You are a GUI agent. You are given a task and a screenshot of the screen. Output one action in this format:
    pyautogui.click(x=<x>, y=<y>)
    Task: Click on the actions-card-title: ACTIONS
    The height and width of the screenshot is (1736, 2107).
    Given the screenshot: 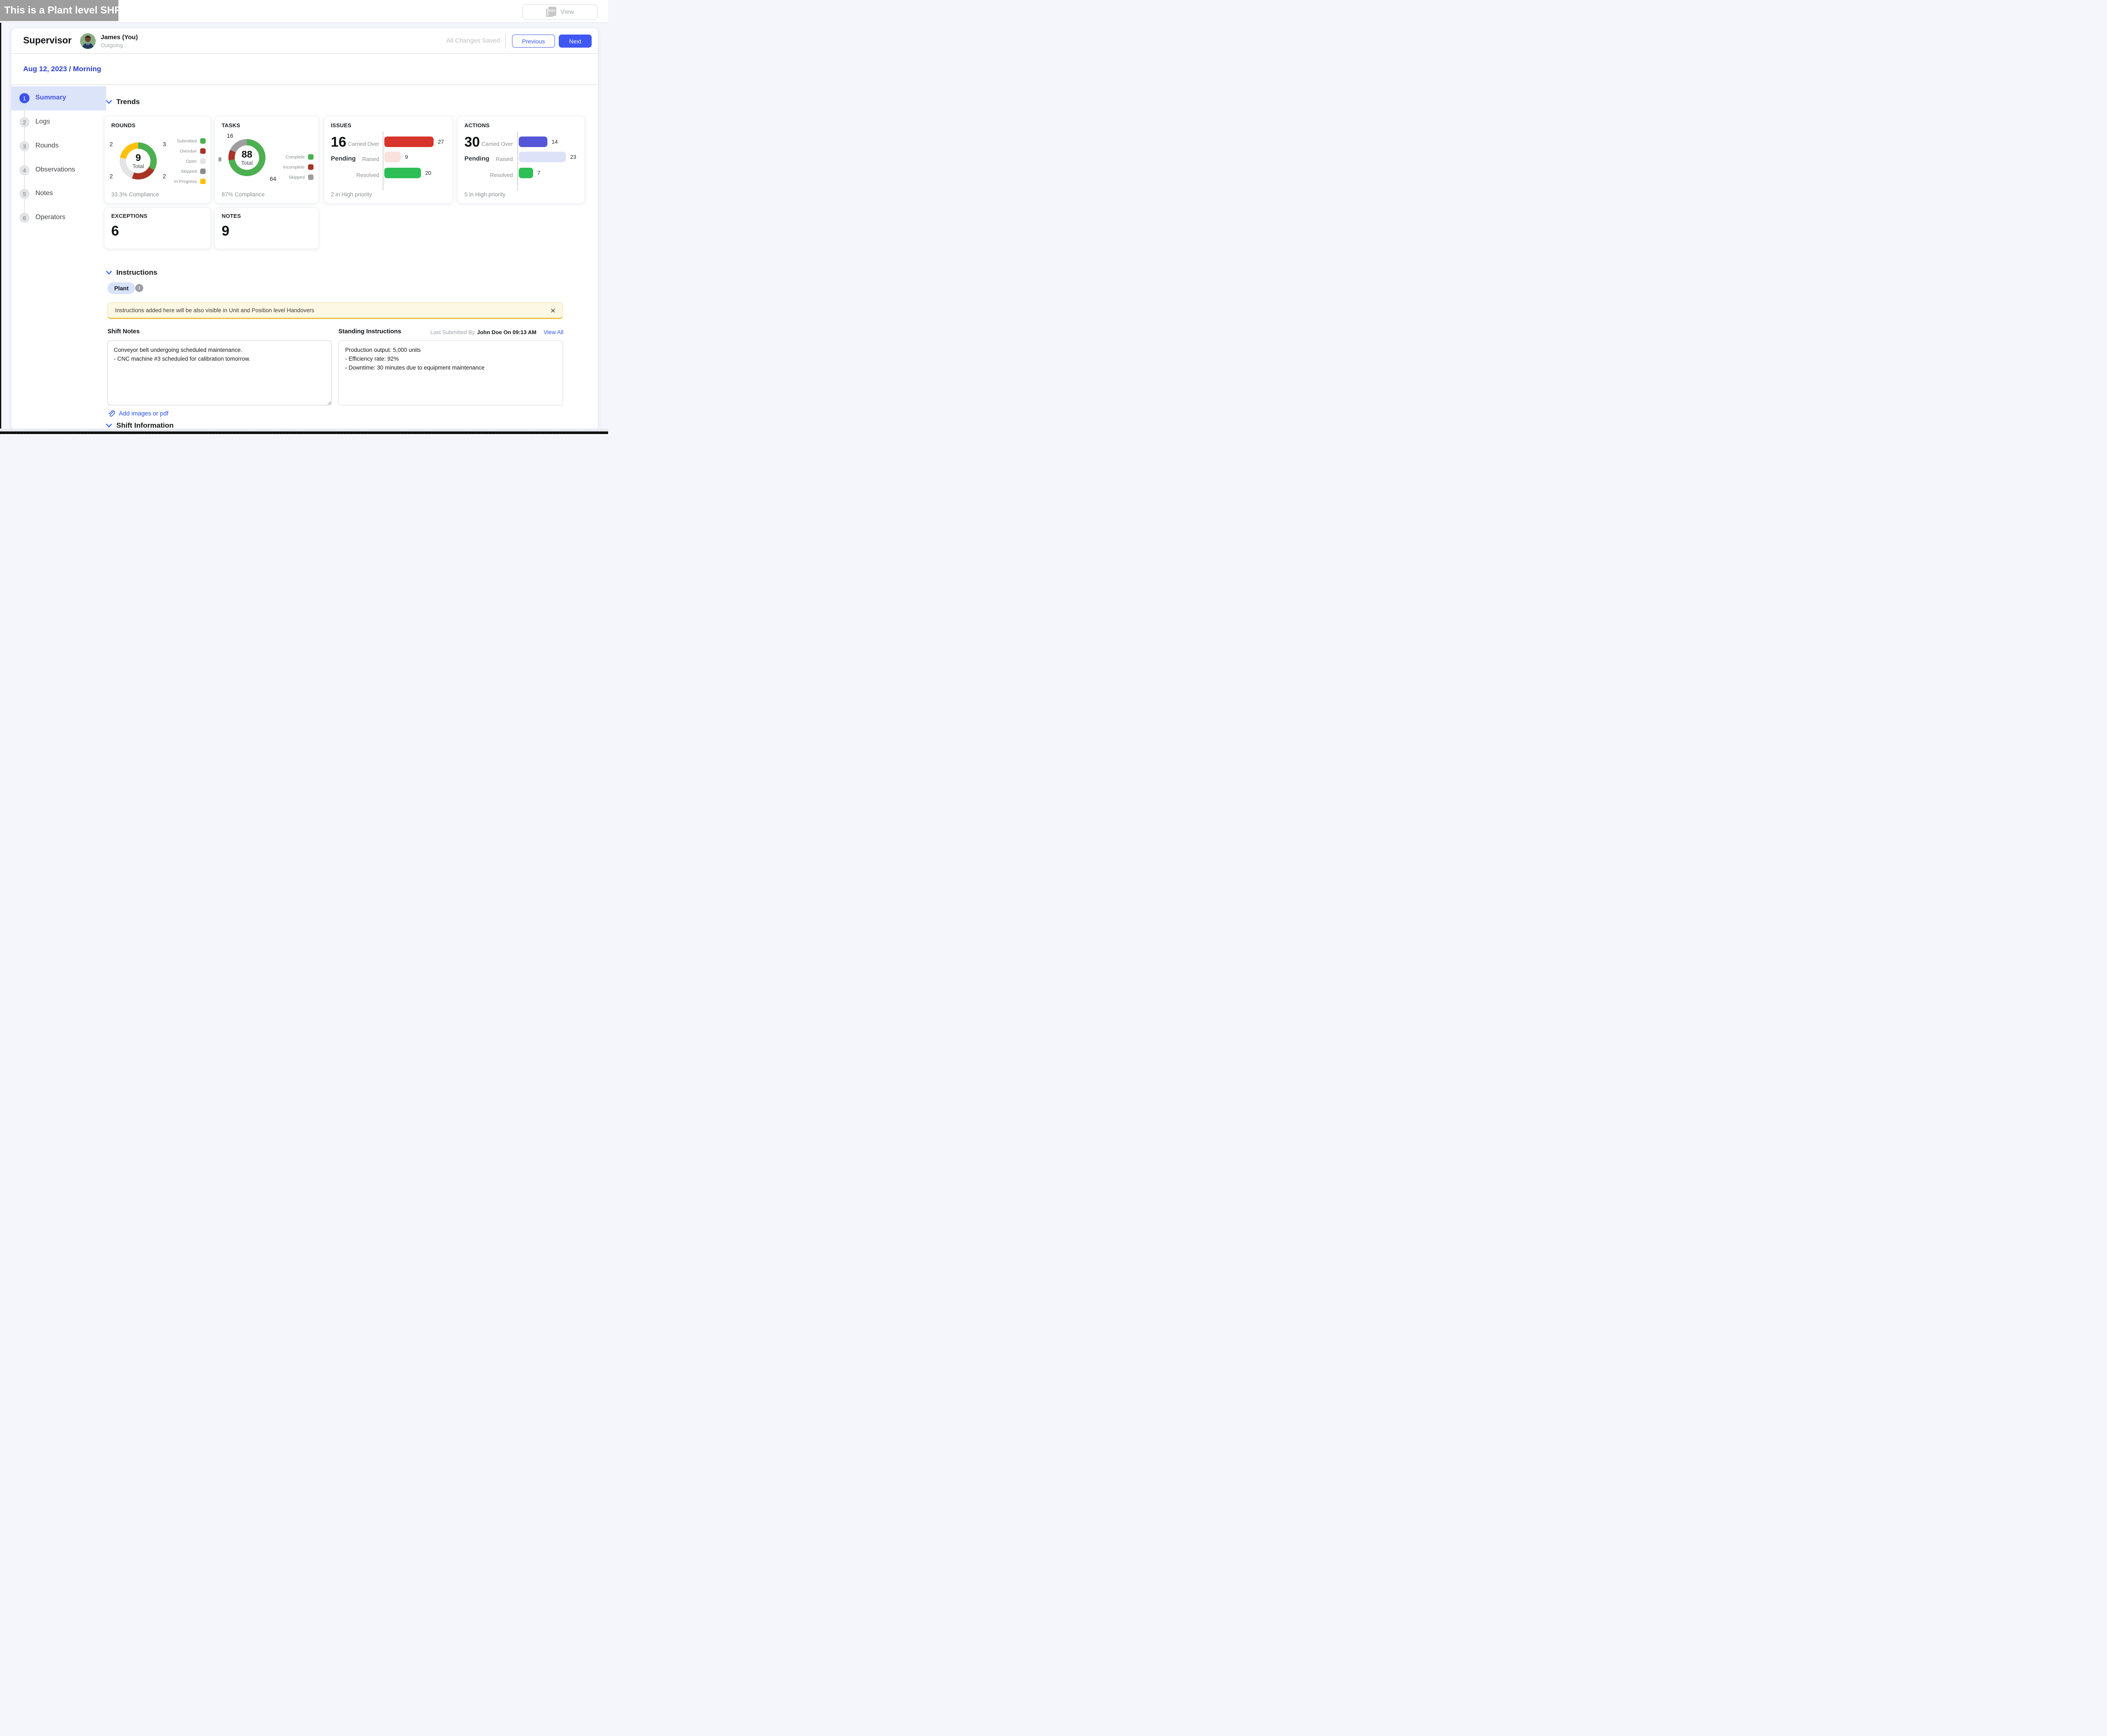 What is the action you would take?
    pyautogui.click(x=477, y=125)
    